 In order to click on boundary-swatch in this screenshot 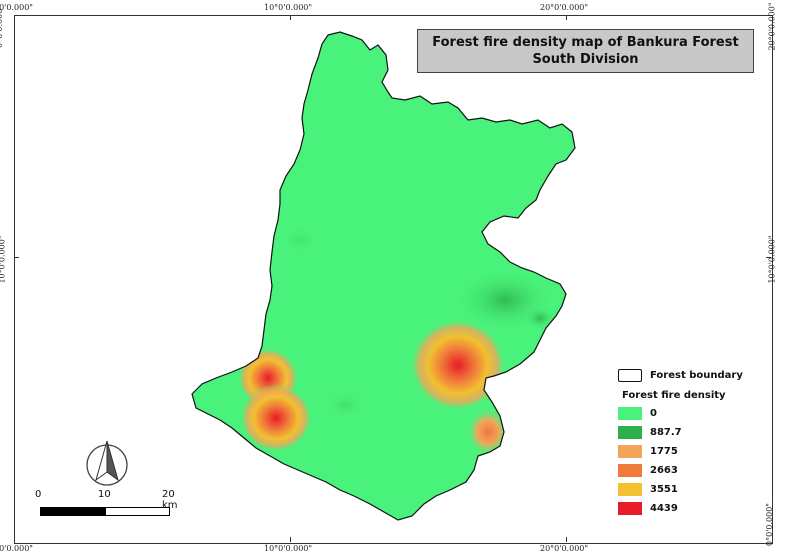, I will do `click(630, 375)`.